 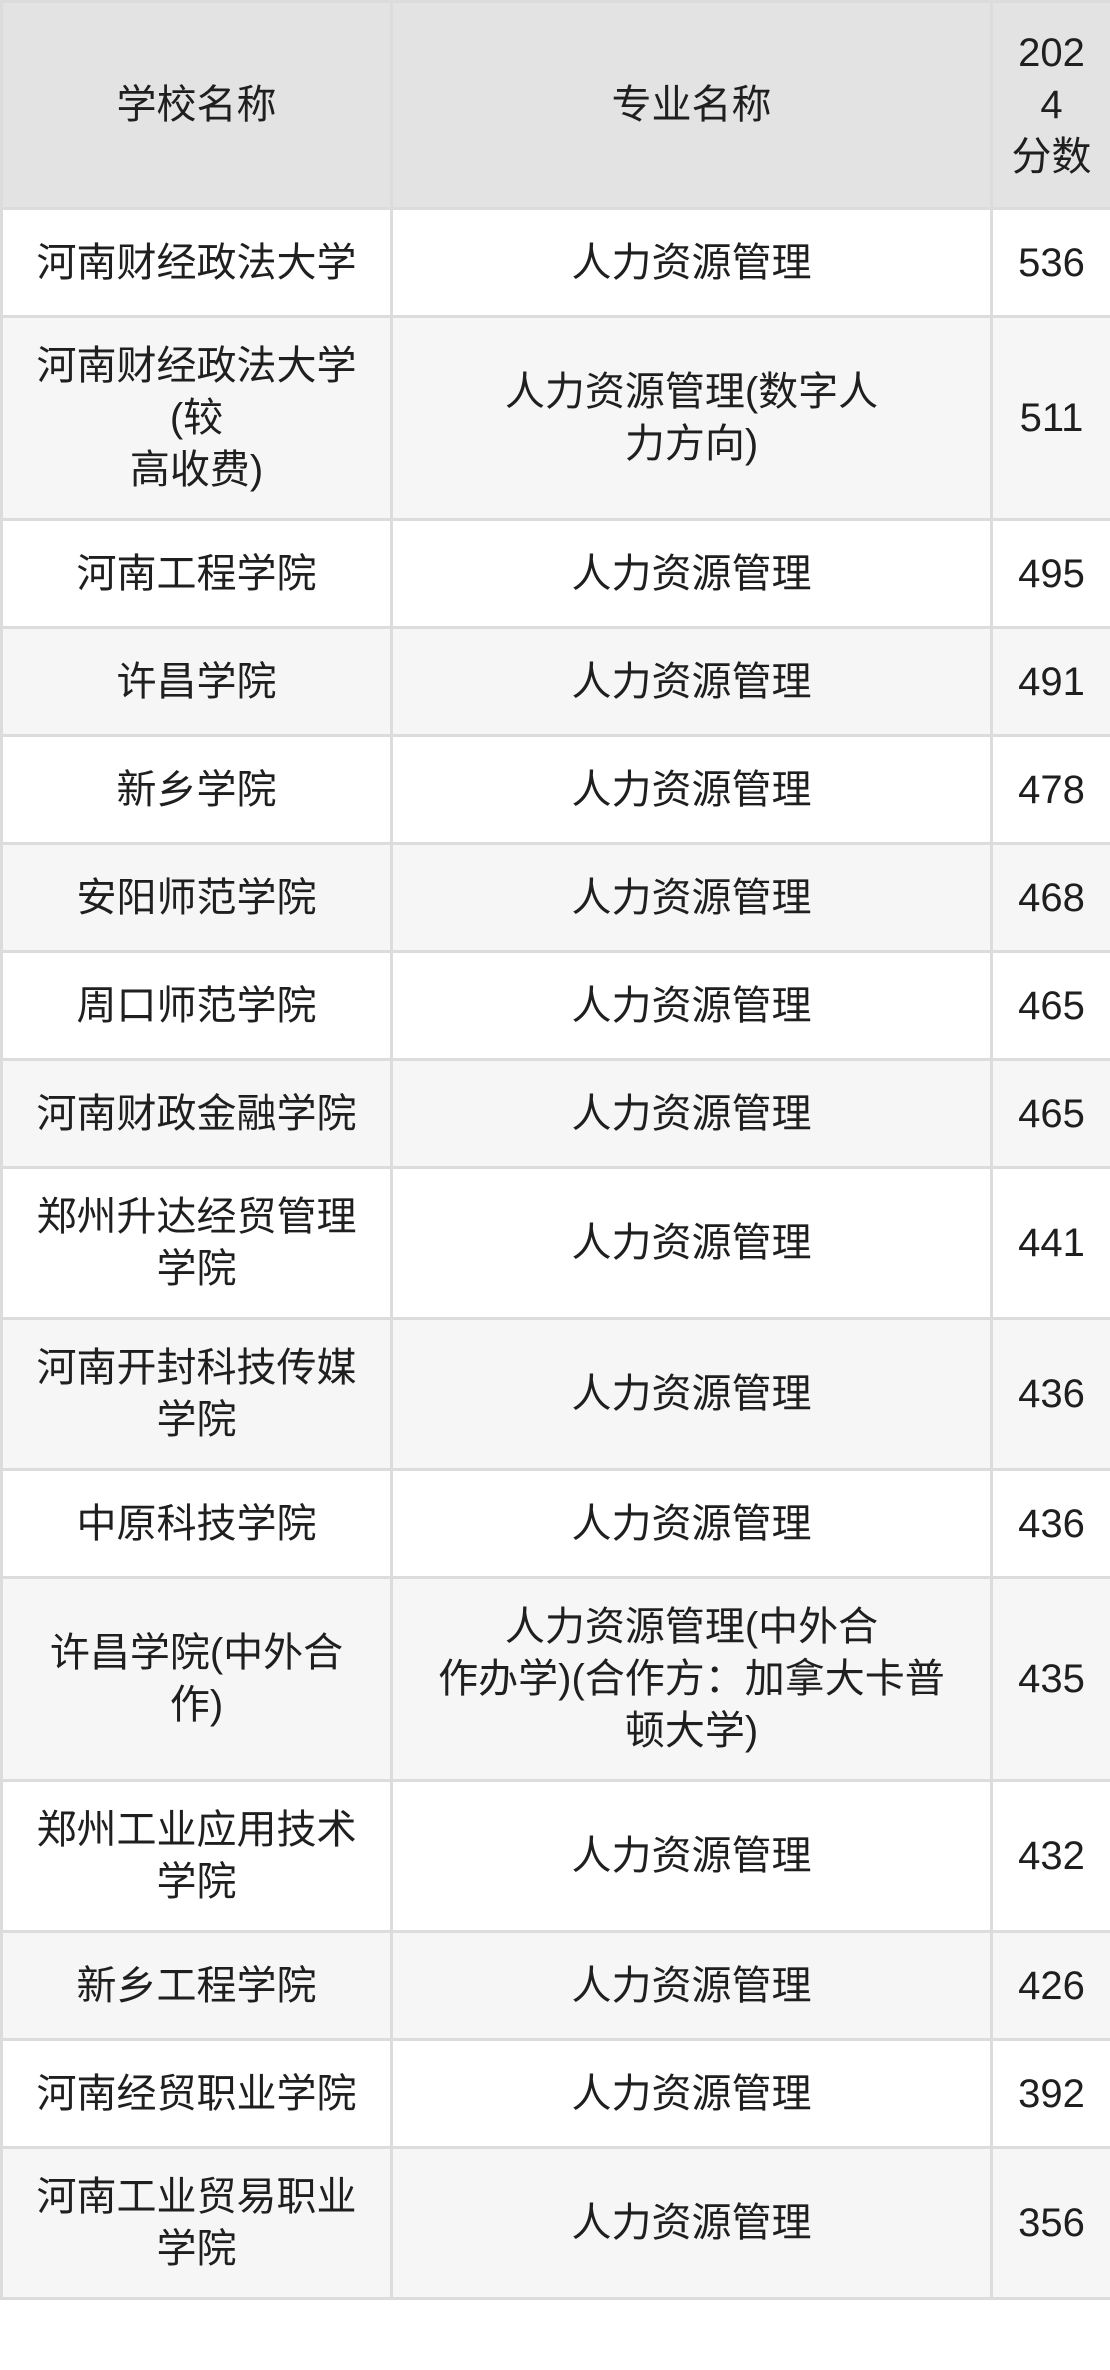 I want to click on table-row: 周口师范学院 人力资源管理 465, so click(x=555, y=1005).